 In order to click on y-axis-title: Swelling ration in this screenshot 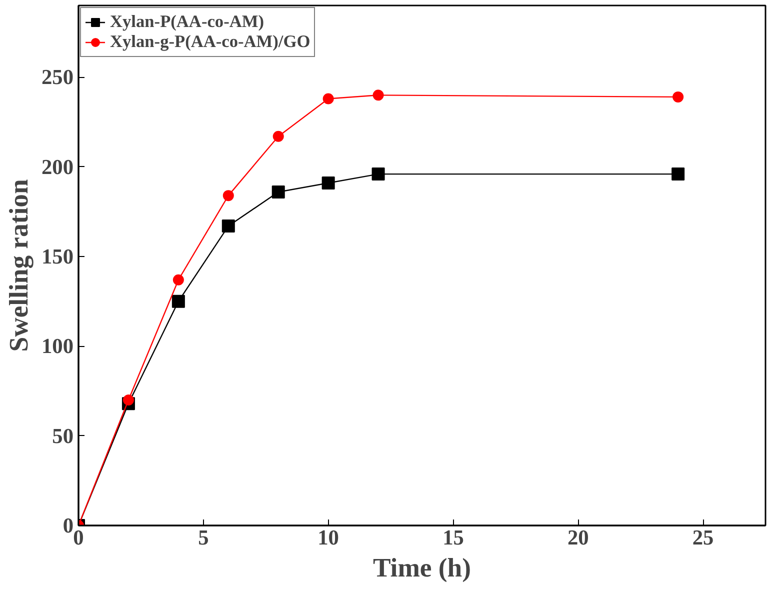, I will do `click(19, 265)`.